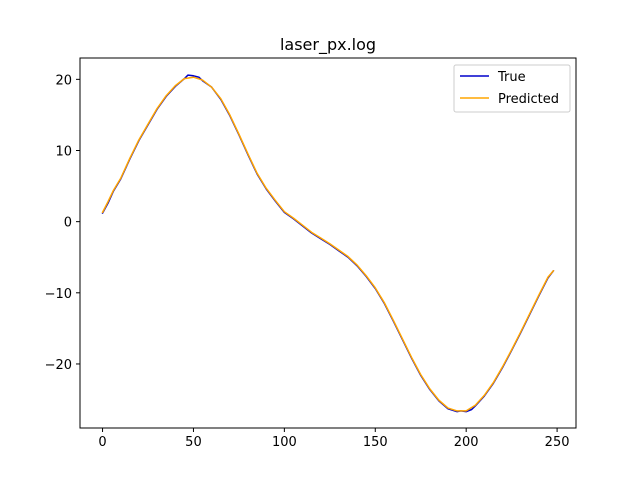  What do you see at coordinates (511, 77) in the screenshot?
I see `legend-label-true: True` at bounding box center [511, 77].